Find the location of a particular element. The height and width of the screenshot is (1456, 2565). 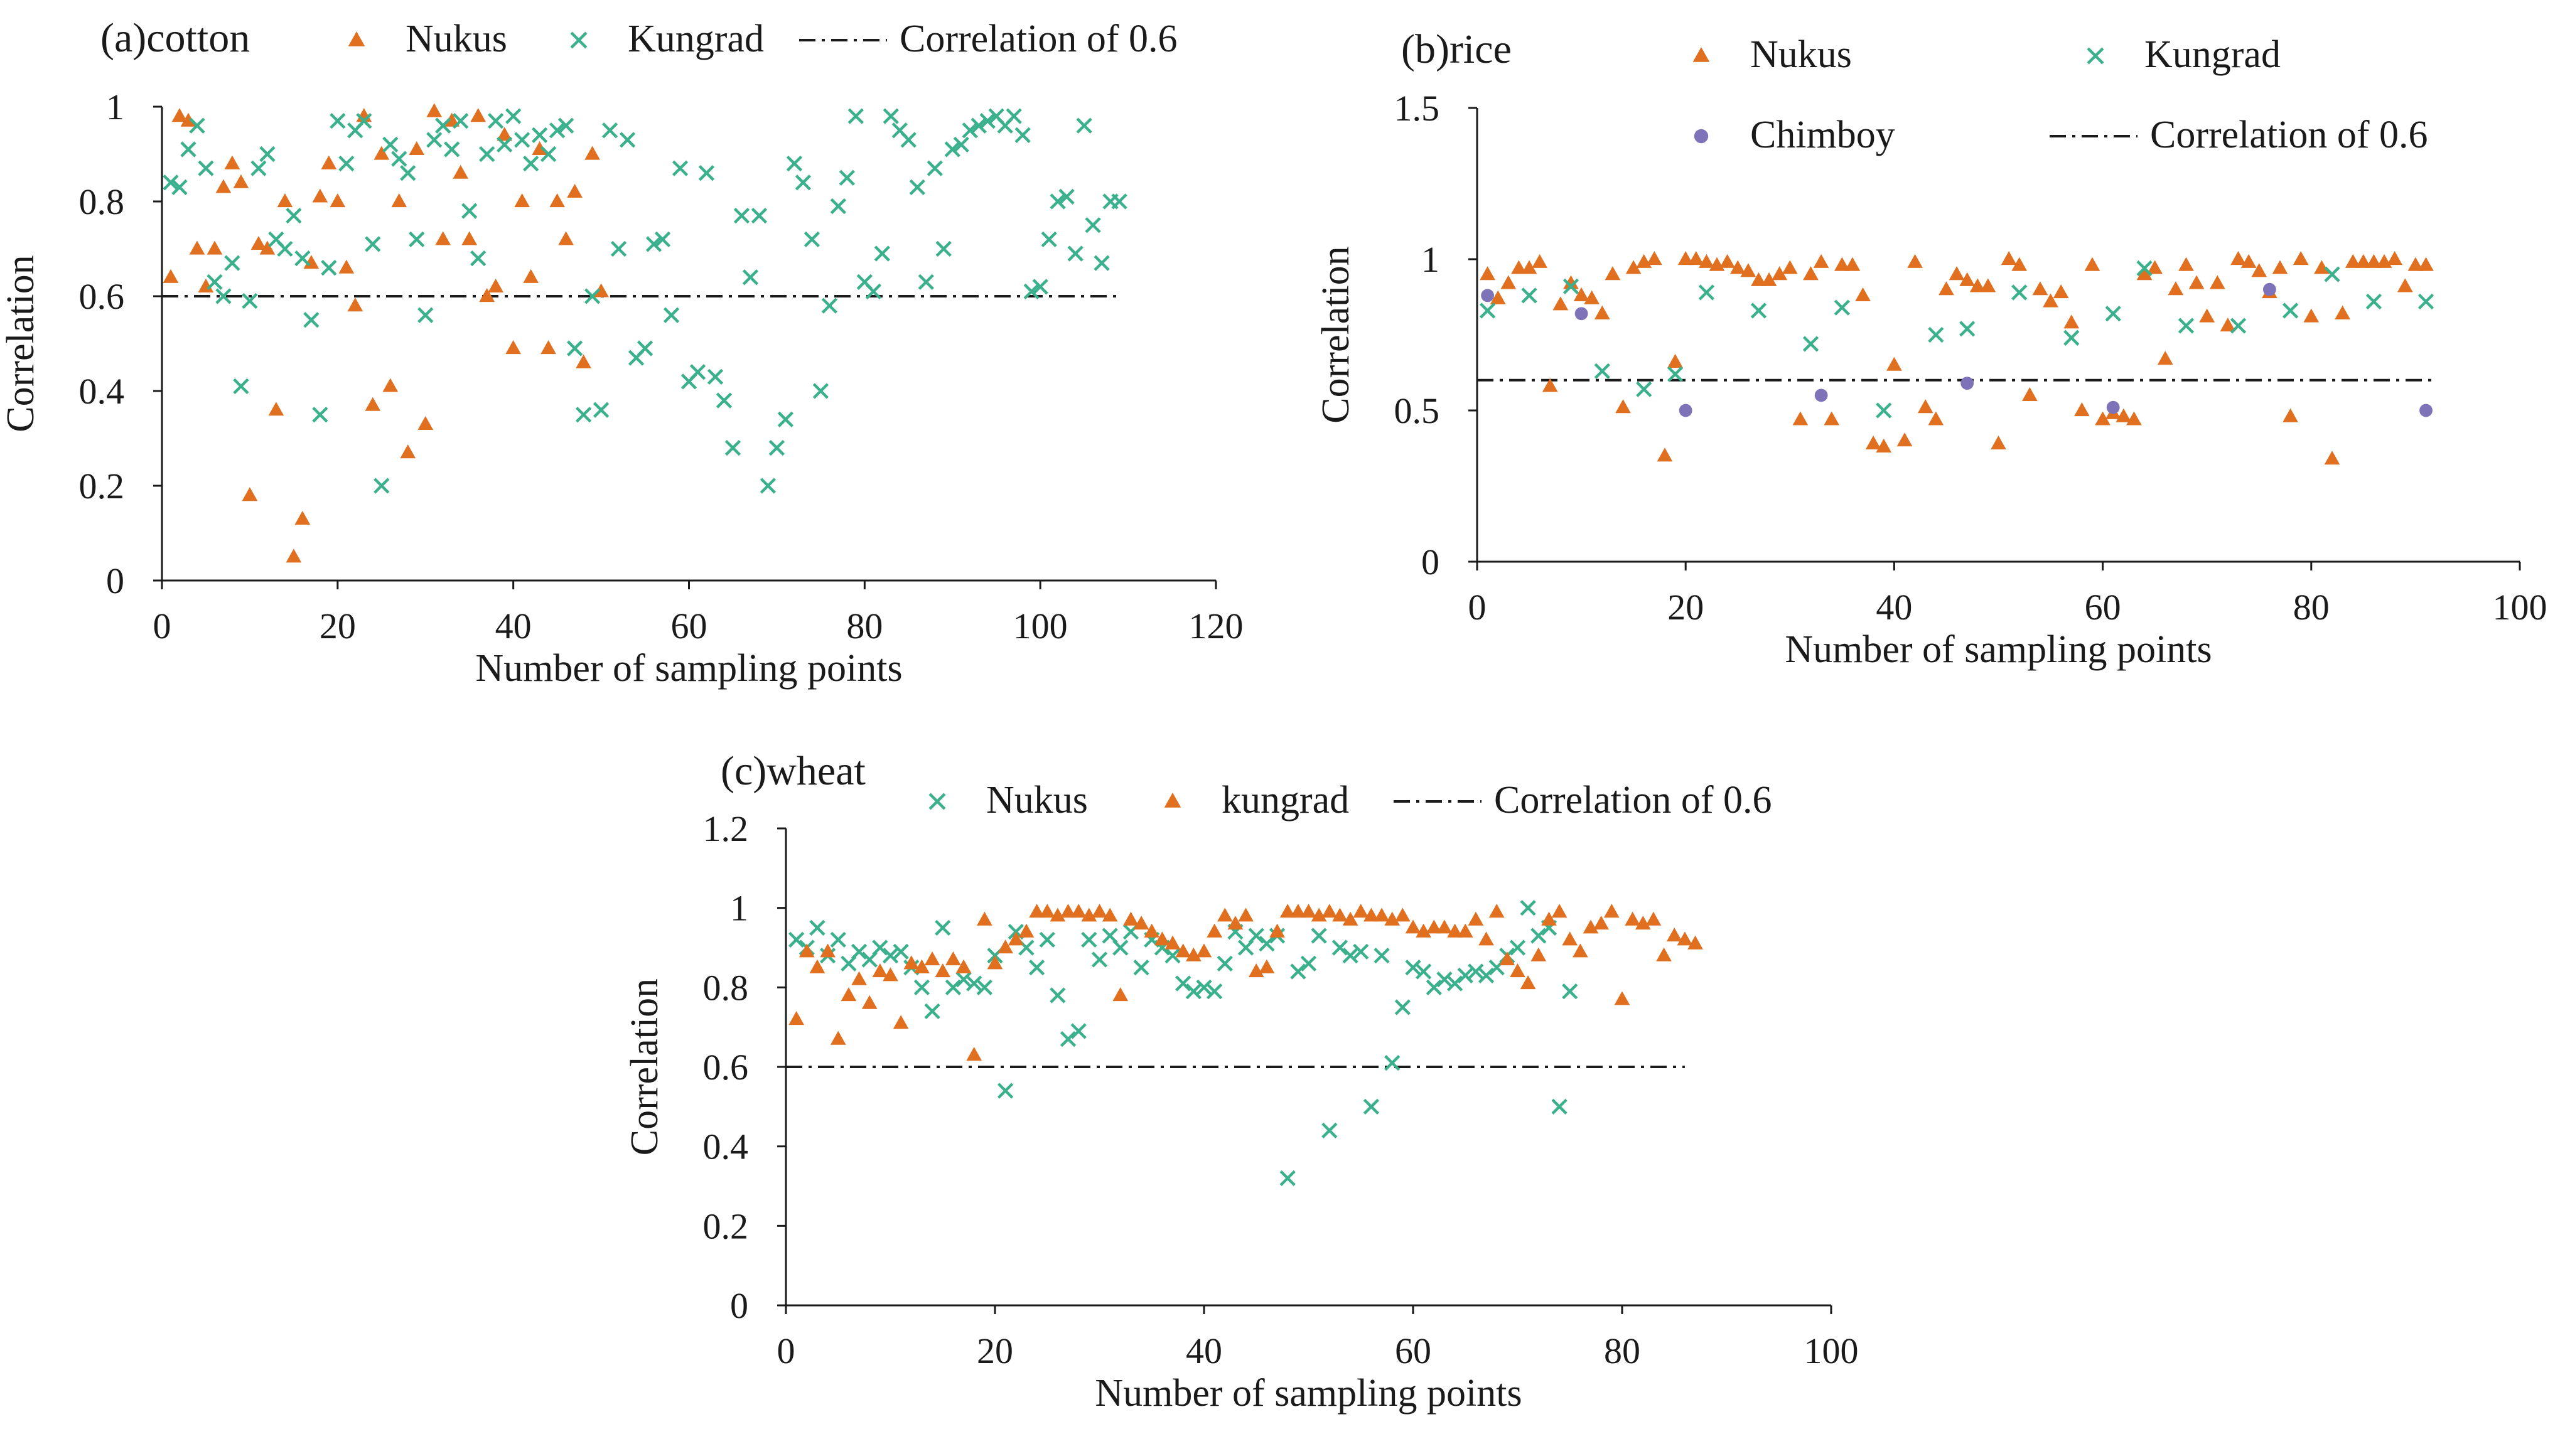

legend-marker-nukus is located at coordinates (1701, 54).